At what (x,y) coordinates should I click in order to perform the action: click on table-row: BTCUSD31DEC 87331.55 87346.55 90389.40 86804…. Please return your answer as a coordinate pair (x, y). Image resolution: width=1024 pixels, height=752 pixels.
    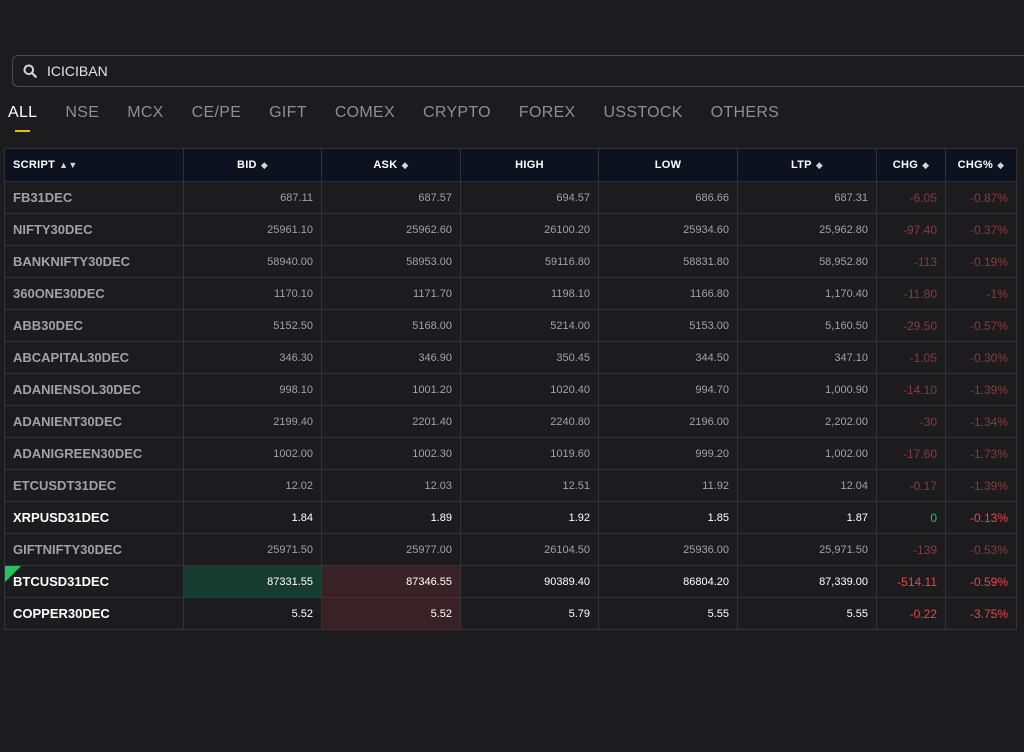
    Looking at the image, I should click on (510, 581).